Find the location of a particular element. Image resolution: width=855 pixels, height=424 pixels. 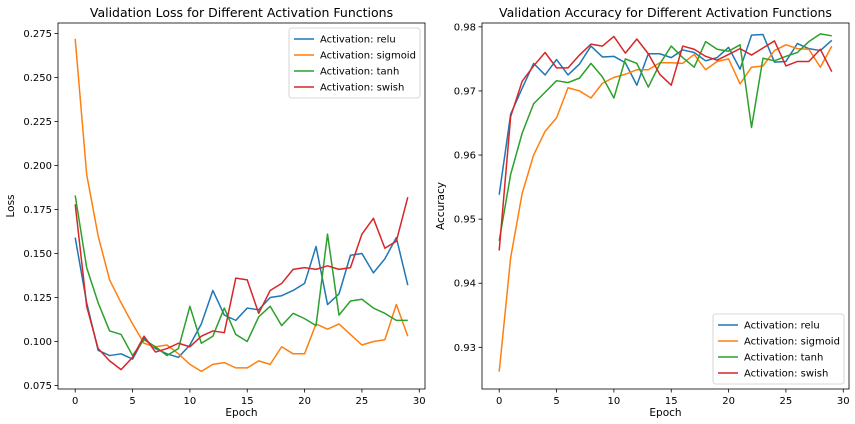

chart-2-xtick-label: 30 is located at coordinates (843, 401).